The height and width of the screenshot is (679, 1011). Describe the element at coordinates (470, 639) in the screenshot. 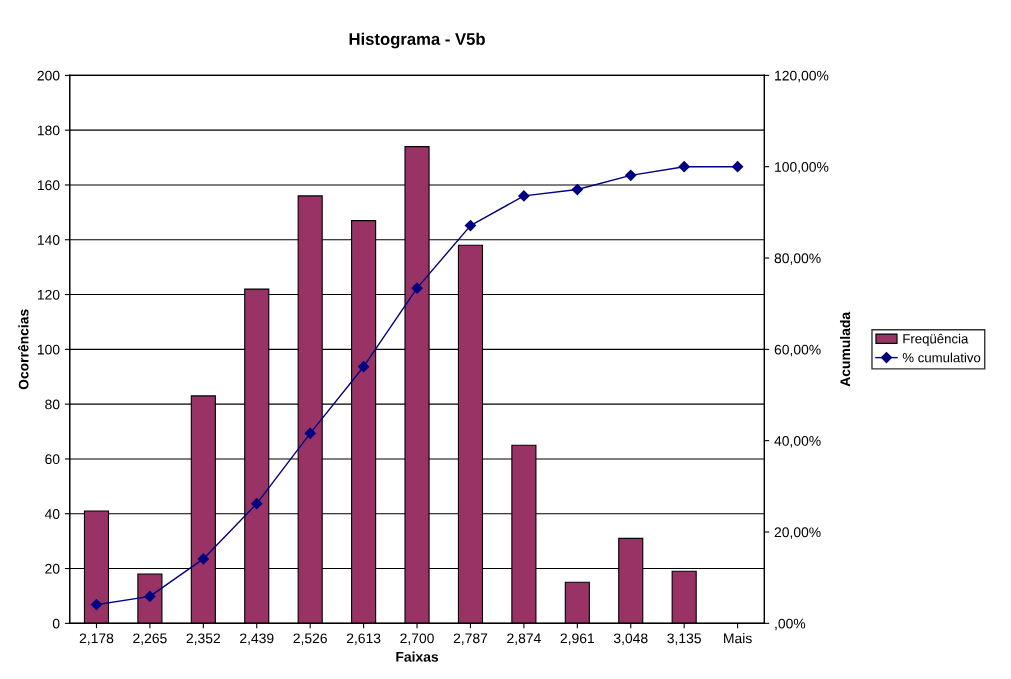

I see `x-tick-label: 2,787` at that location.